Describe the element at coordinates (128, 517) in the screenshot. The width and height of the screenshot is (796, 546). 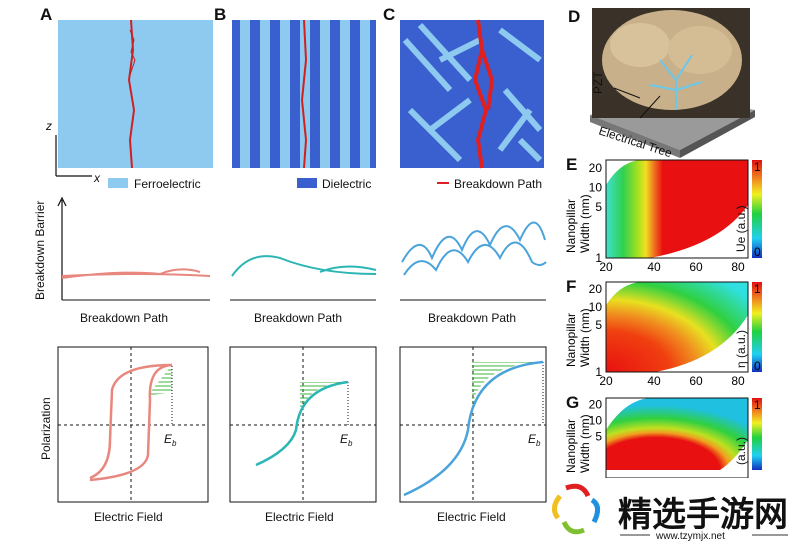
I see `row3-xlabel-a: Electric Field` at that location.